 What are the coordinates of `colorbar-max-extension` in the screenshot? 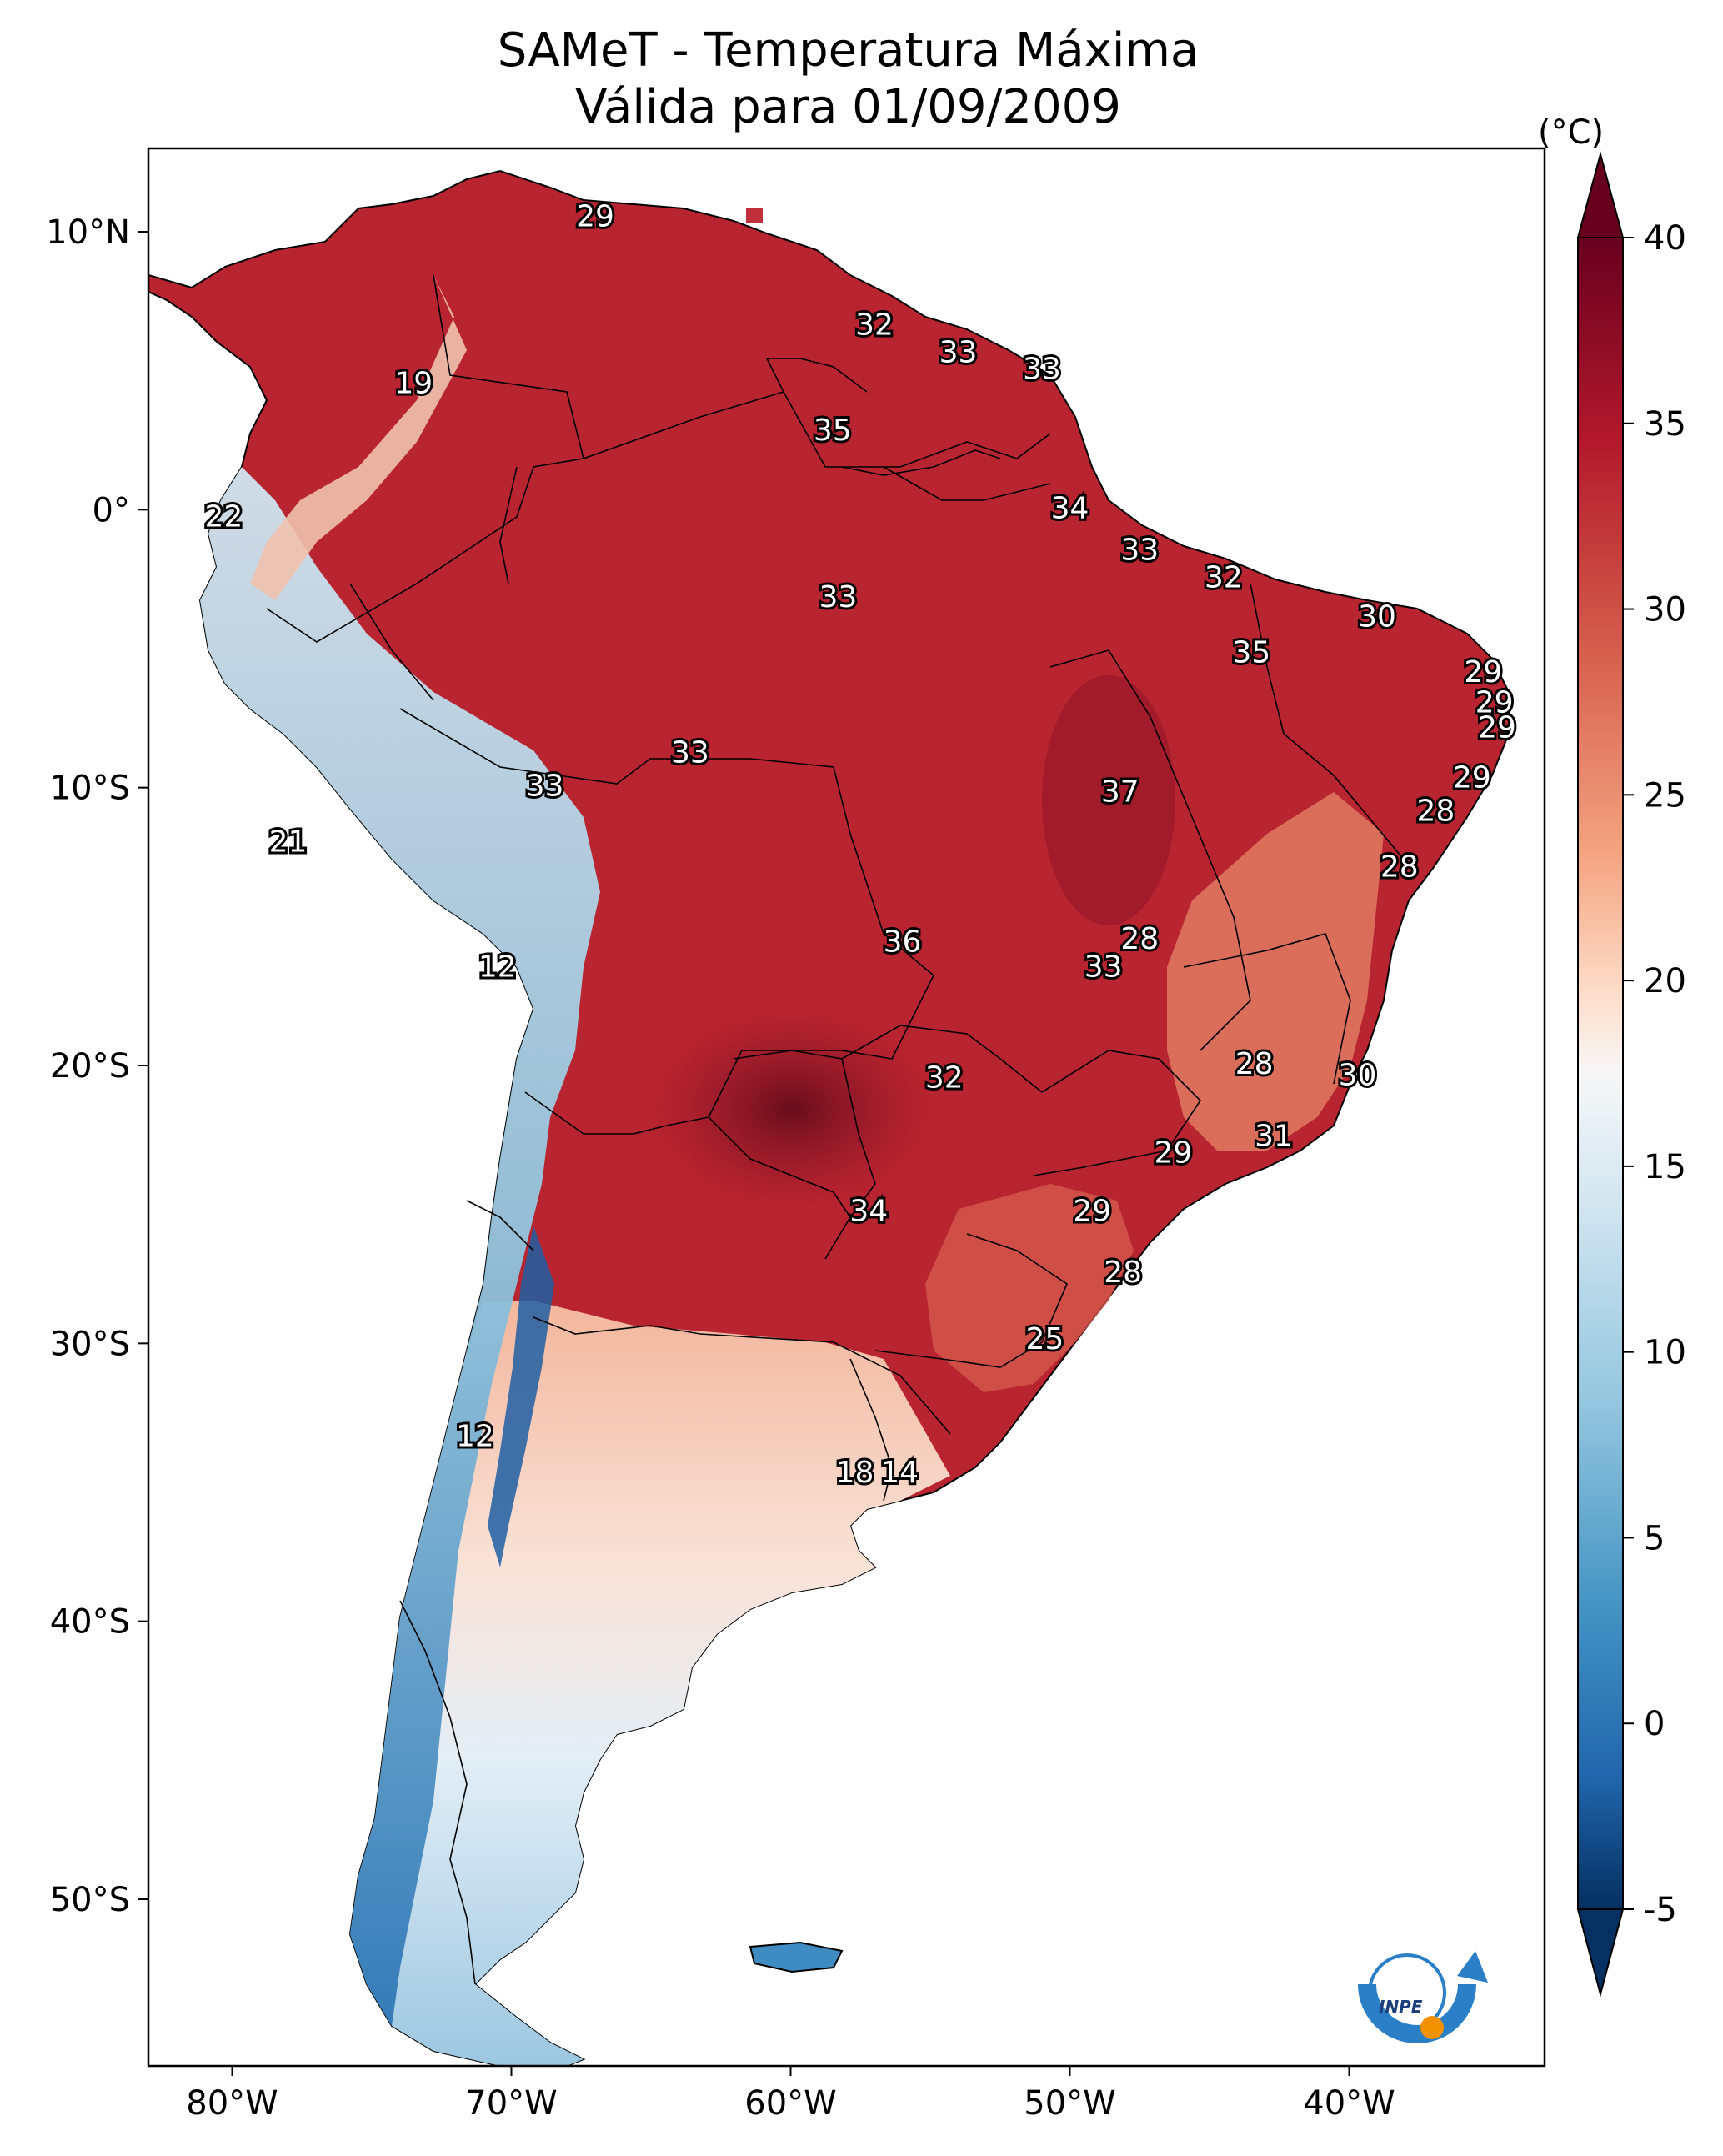 It's located at (1600, 194).